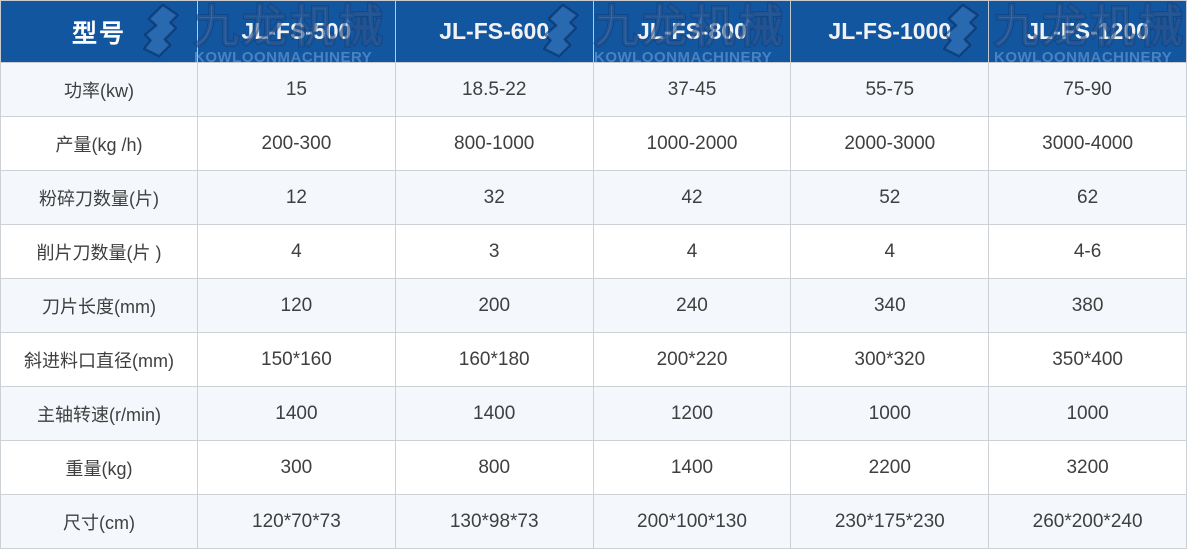 This screenshot has width=1190, height=550. Describe the element at coordinates (692, 413) in the screenshot. I see `table-cell: 1200` at that location.